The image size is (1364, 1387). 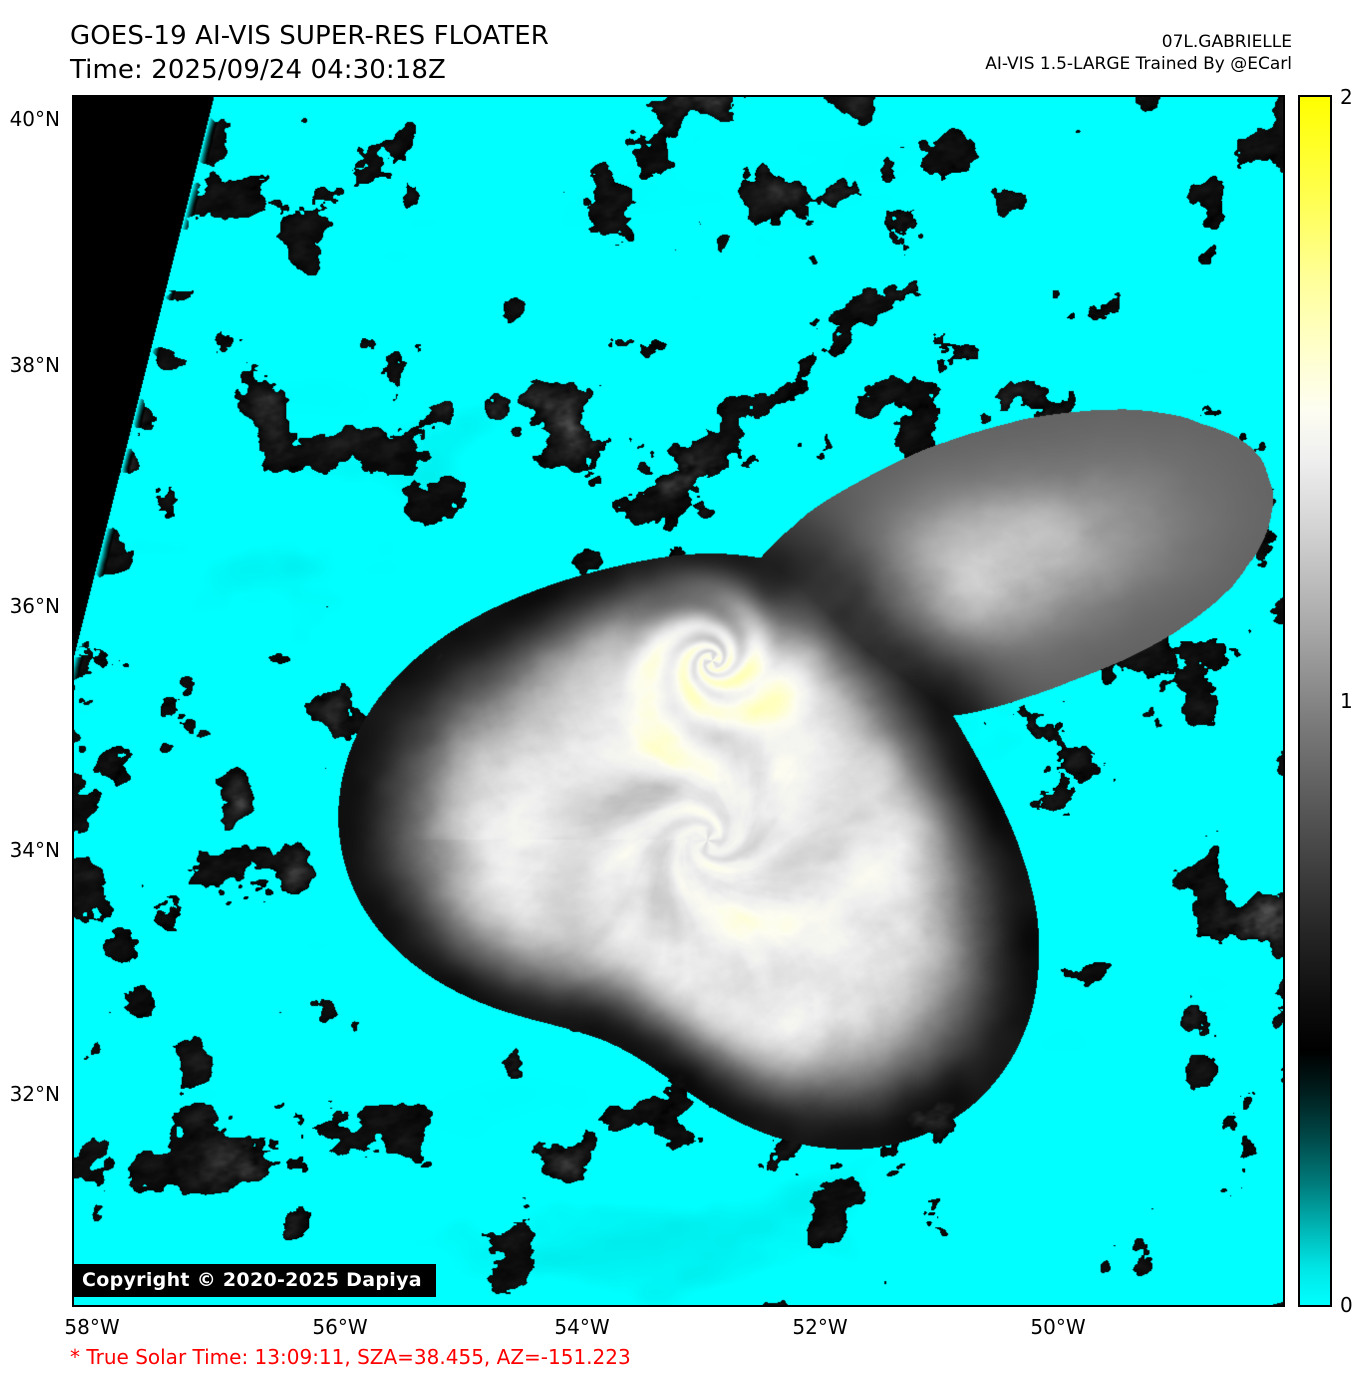 What do you see at coordinates (309, 36) in the screenshot?
I see `page-title: GOES-19 AI-VIS SUPER-RES FLOATER` at bounding box center [309, 36].